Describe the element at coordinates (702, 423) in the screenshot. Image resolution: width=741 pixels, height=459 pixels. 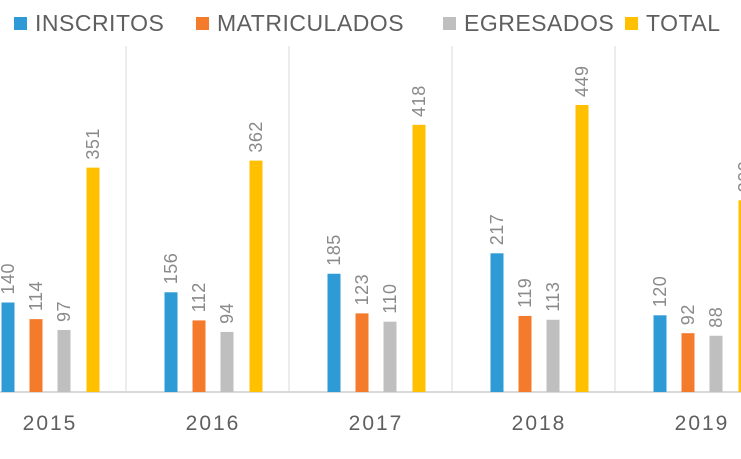
I see `category-label-2019: 2019` at that location.